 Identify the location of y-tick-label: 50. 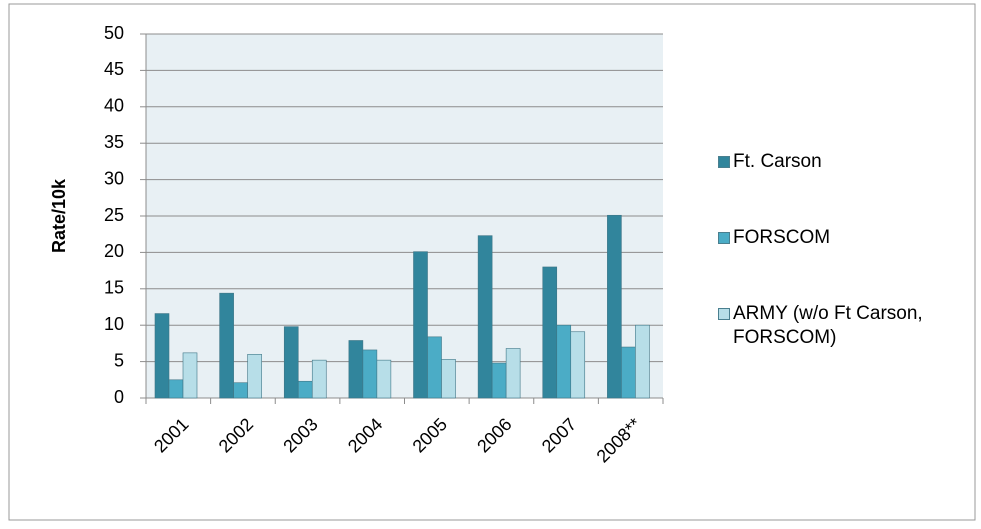
(114, 33).